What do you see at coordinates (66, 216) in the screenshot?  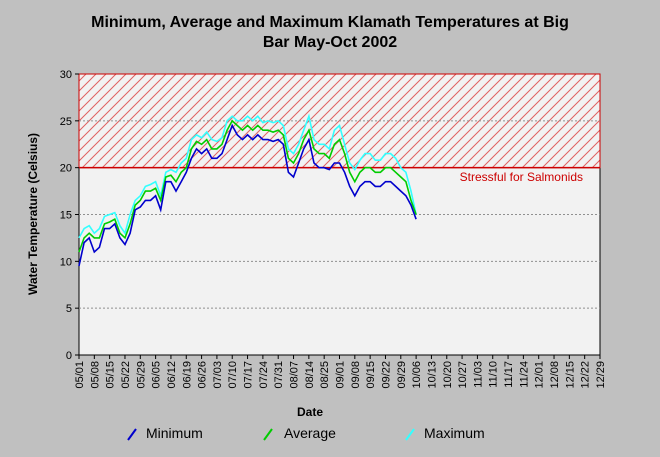 I see `y-tick-label: 15` at bounding box center [66, 216].